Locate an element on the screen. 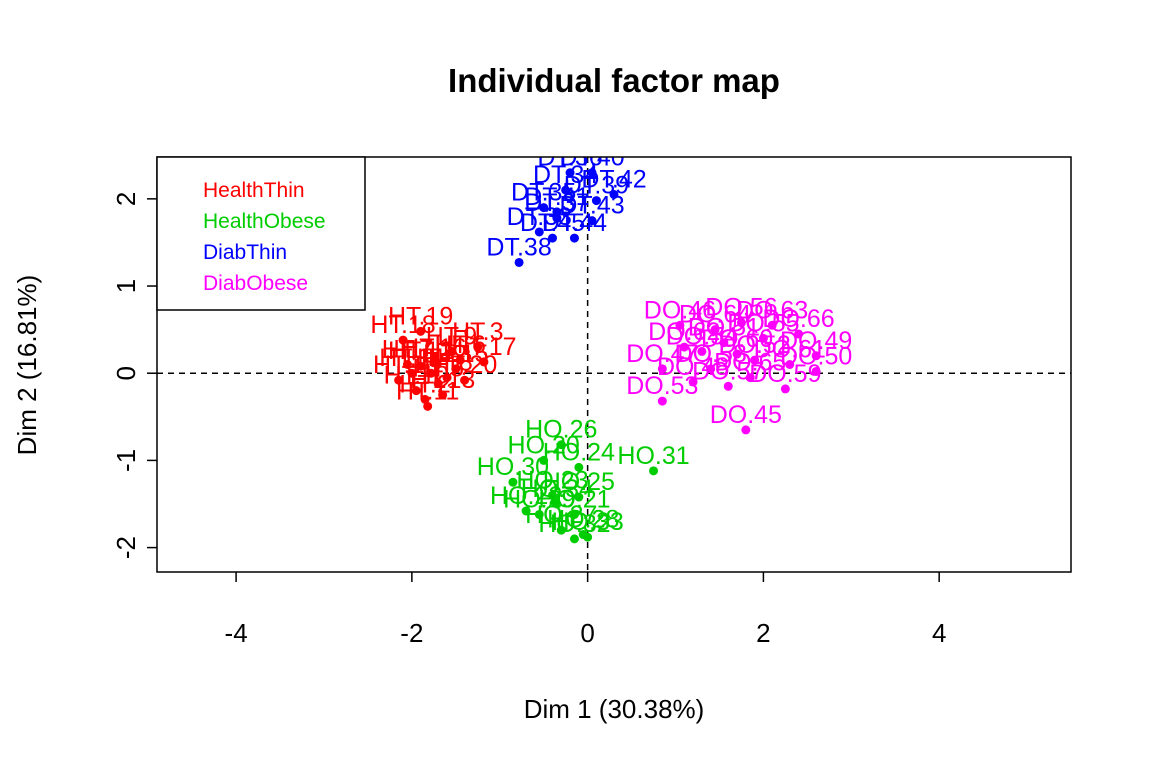 This screenshot has width=1152, height=768. point-label: HT.12 is located at coordinates (420, 351).